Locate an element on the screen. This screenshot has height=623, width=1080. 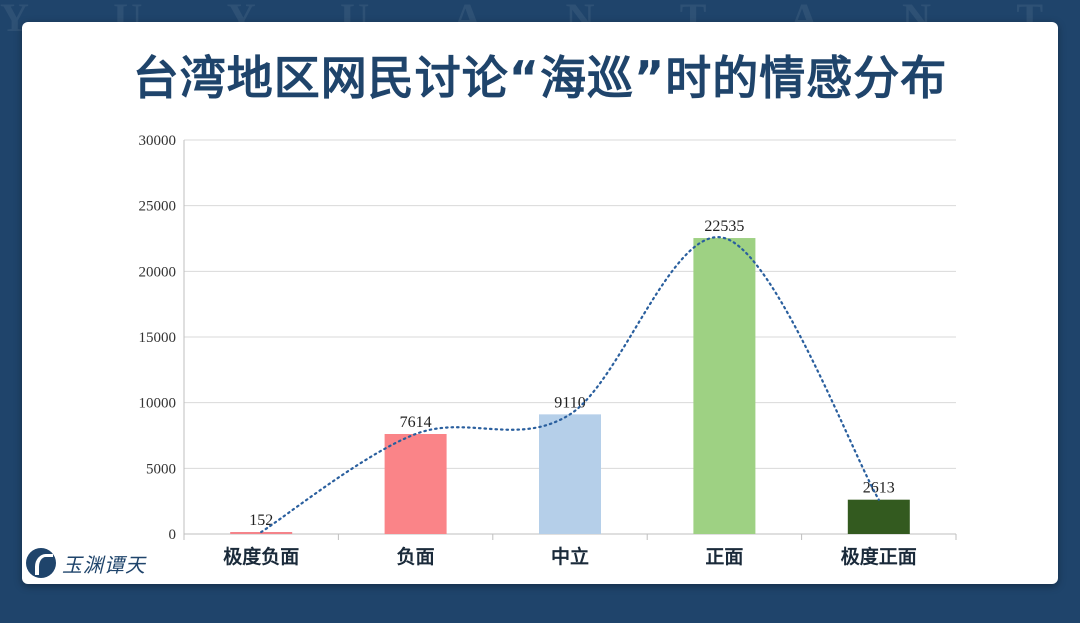
x-category-label: 中立 is located at coordinates (570, 556).